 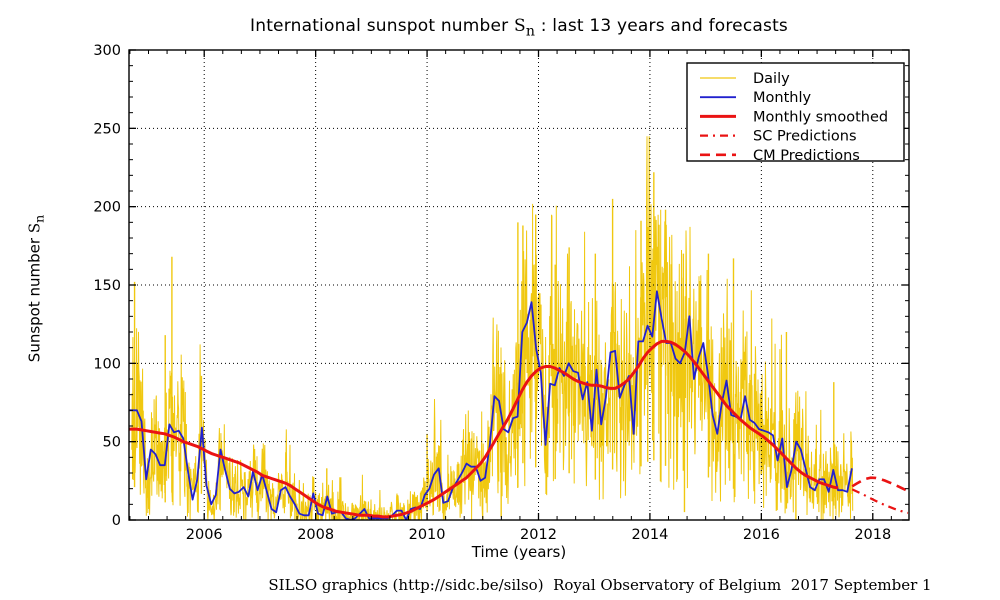 I want to click on title-symbol: S, so click(x=519, y=26).